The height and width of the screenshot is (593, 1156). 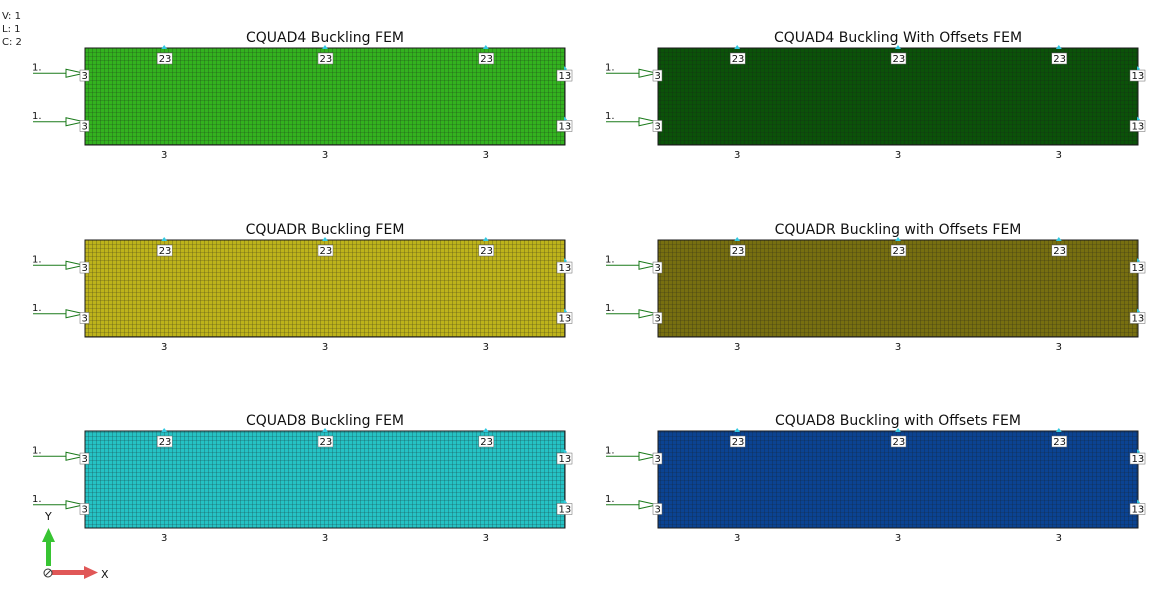 I want to click on axis-y-shaft, so click(x=48, y=554).